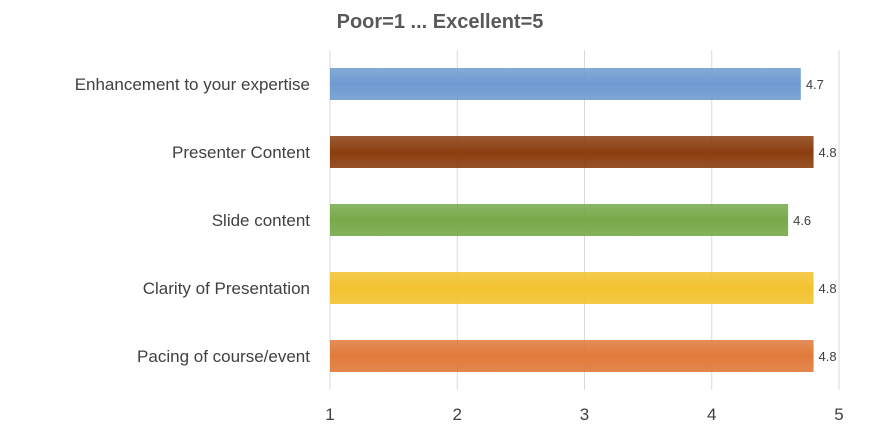 Image resolution: width=882 pixels, height=431 pixels. Describe the element at coordinates (572, 152) in the screenshot. I see `bar-presenter-content` at that location.